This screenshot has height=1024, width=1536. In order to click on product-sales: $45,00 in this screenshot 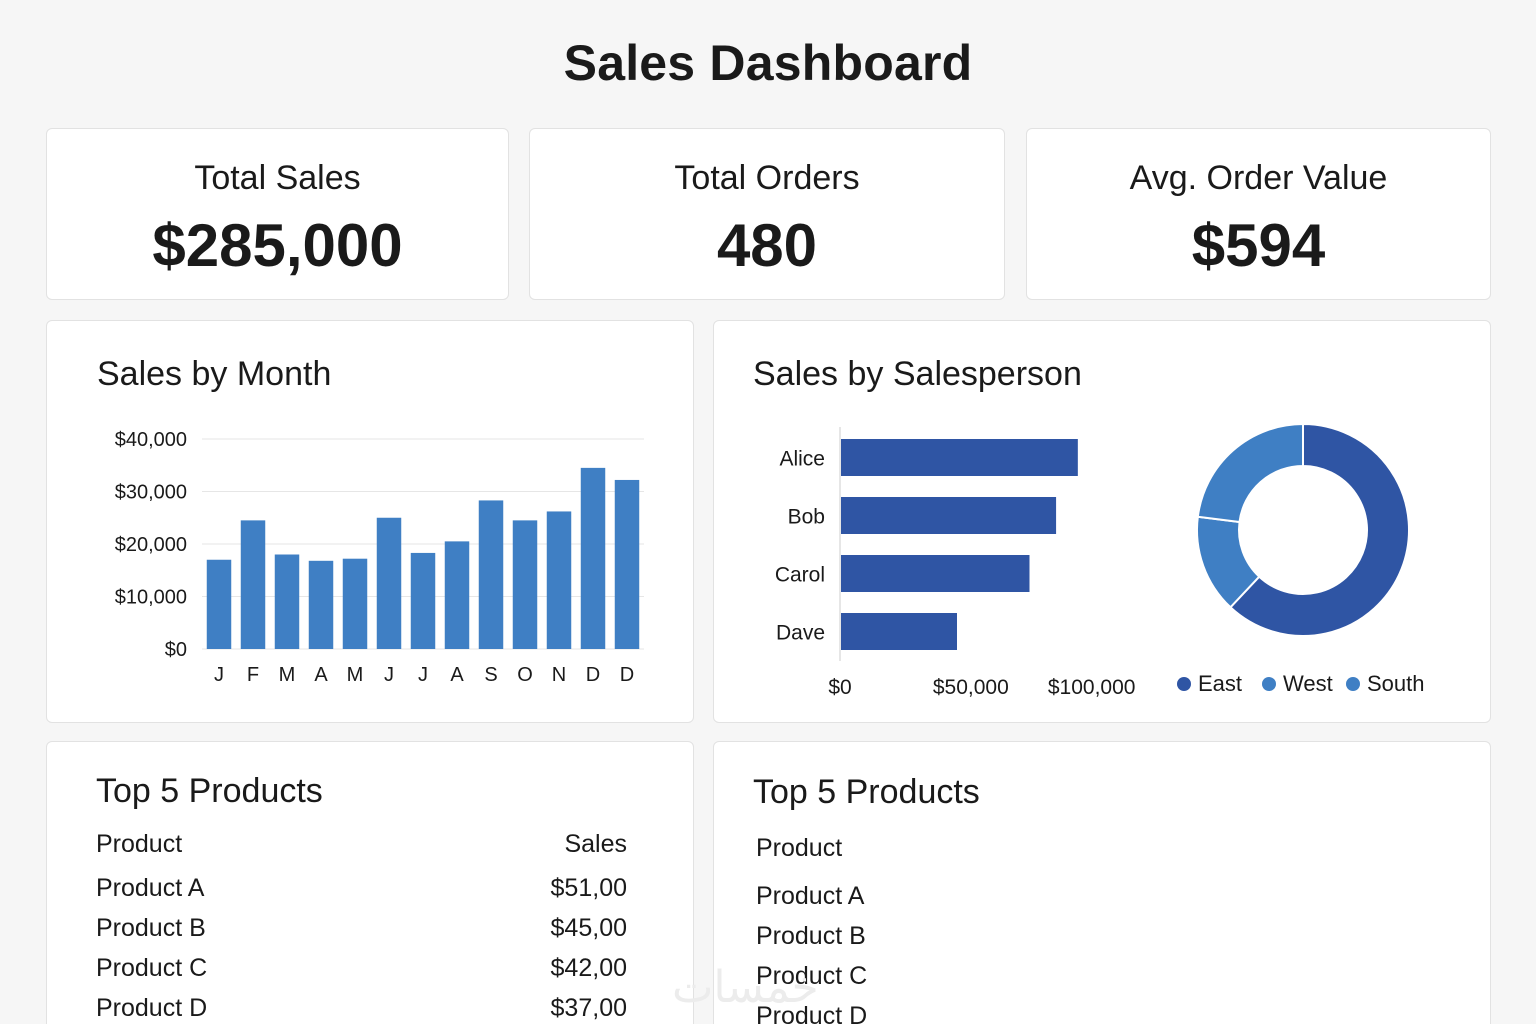, I will do `click(588, 928)`.